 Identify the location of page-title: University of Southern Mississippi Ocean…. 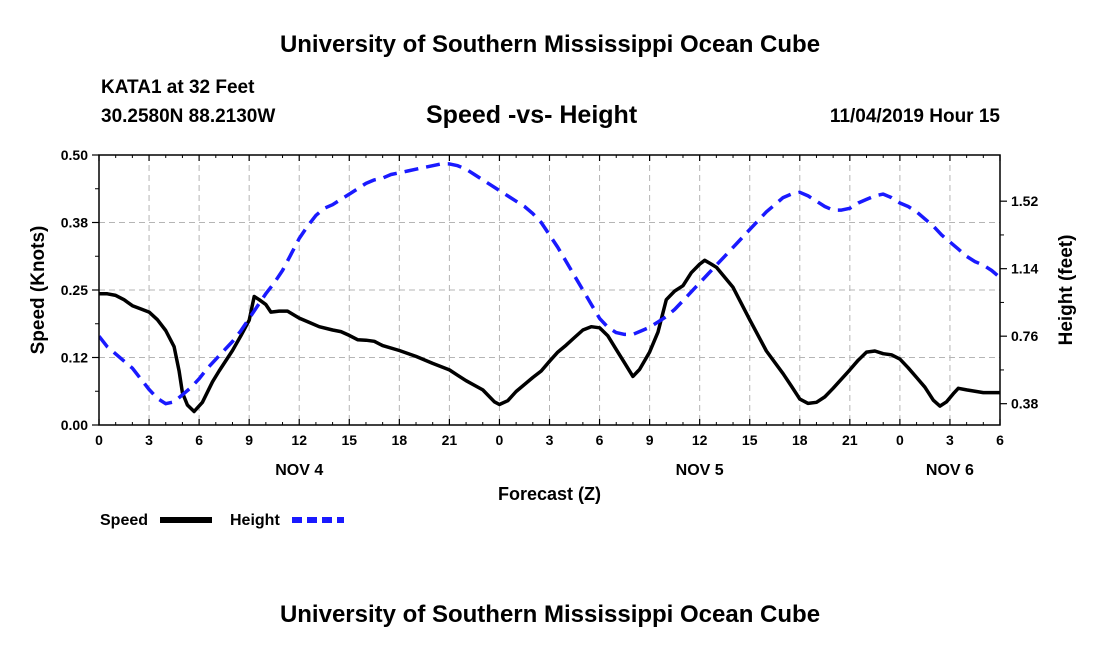
(550, 44).